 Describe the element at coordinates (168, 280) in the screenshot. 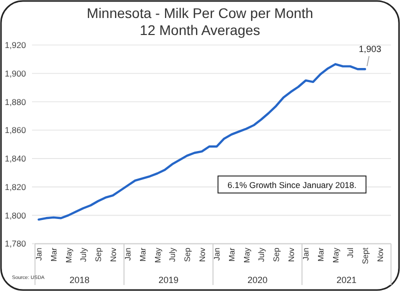

I see `text: 2019` at that location.